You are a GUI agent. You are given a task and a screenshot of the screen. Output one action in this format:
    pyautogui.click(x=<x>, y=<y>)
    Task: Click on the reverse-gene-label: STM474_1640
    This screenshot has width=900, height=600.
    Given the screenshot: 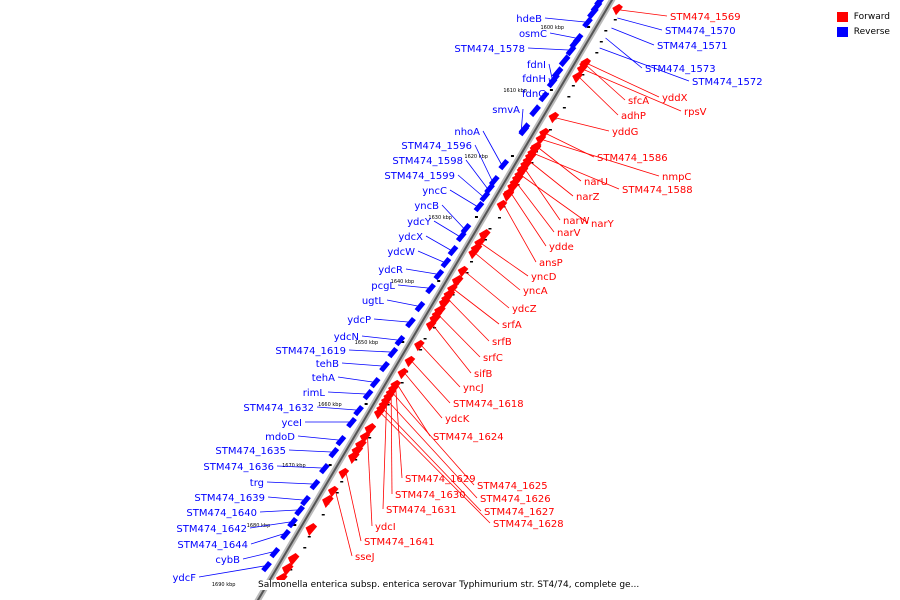 What is the action you would take?
    pyautogui.click(x=221, y=513)
    